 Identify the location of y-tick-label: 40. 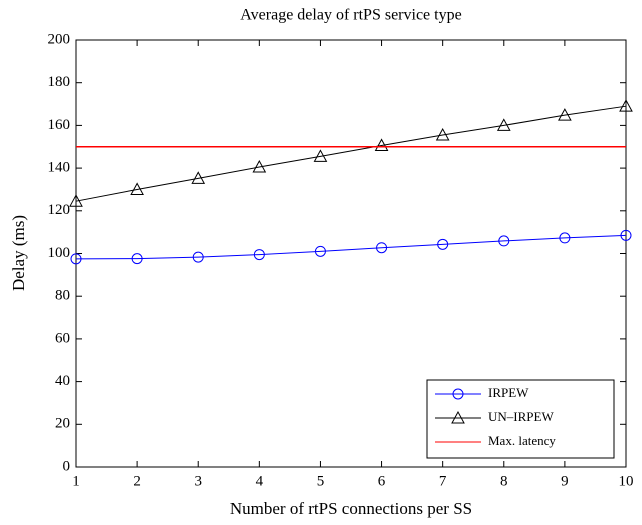
(62, 381).